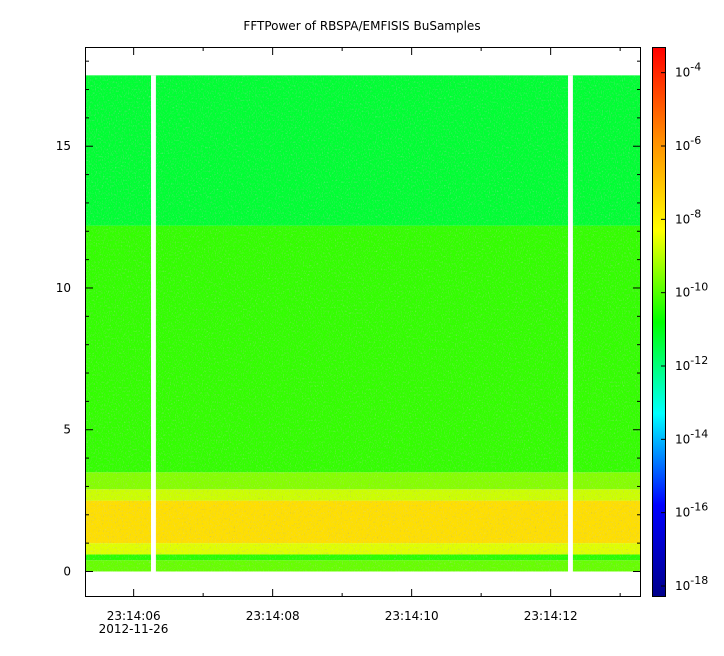  What do you see at coordinates (691, 583) in the screenshot?
I see `colorbar-tick-label: 10⁻¹⁸` at bounding box center [691, 583].